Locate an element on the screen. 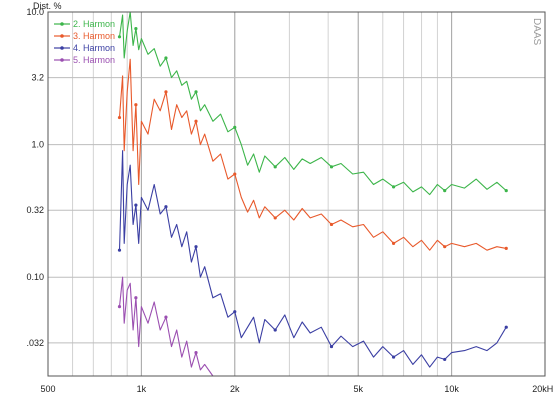  x-tick-label: 20kHz is located at coordinates (542, 389).